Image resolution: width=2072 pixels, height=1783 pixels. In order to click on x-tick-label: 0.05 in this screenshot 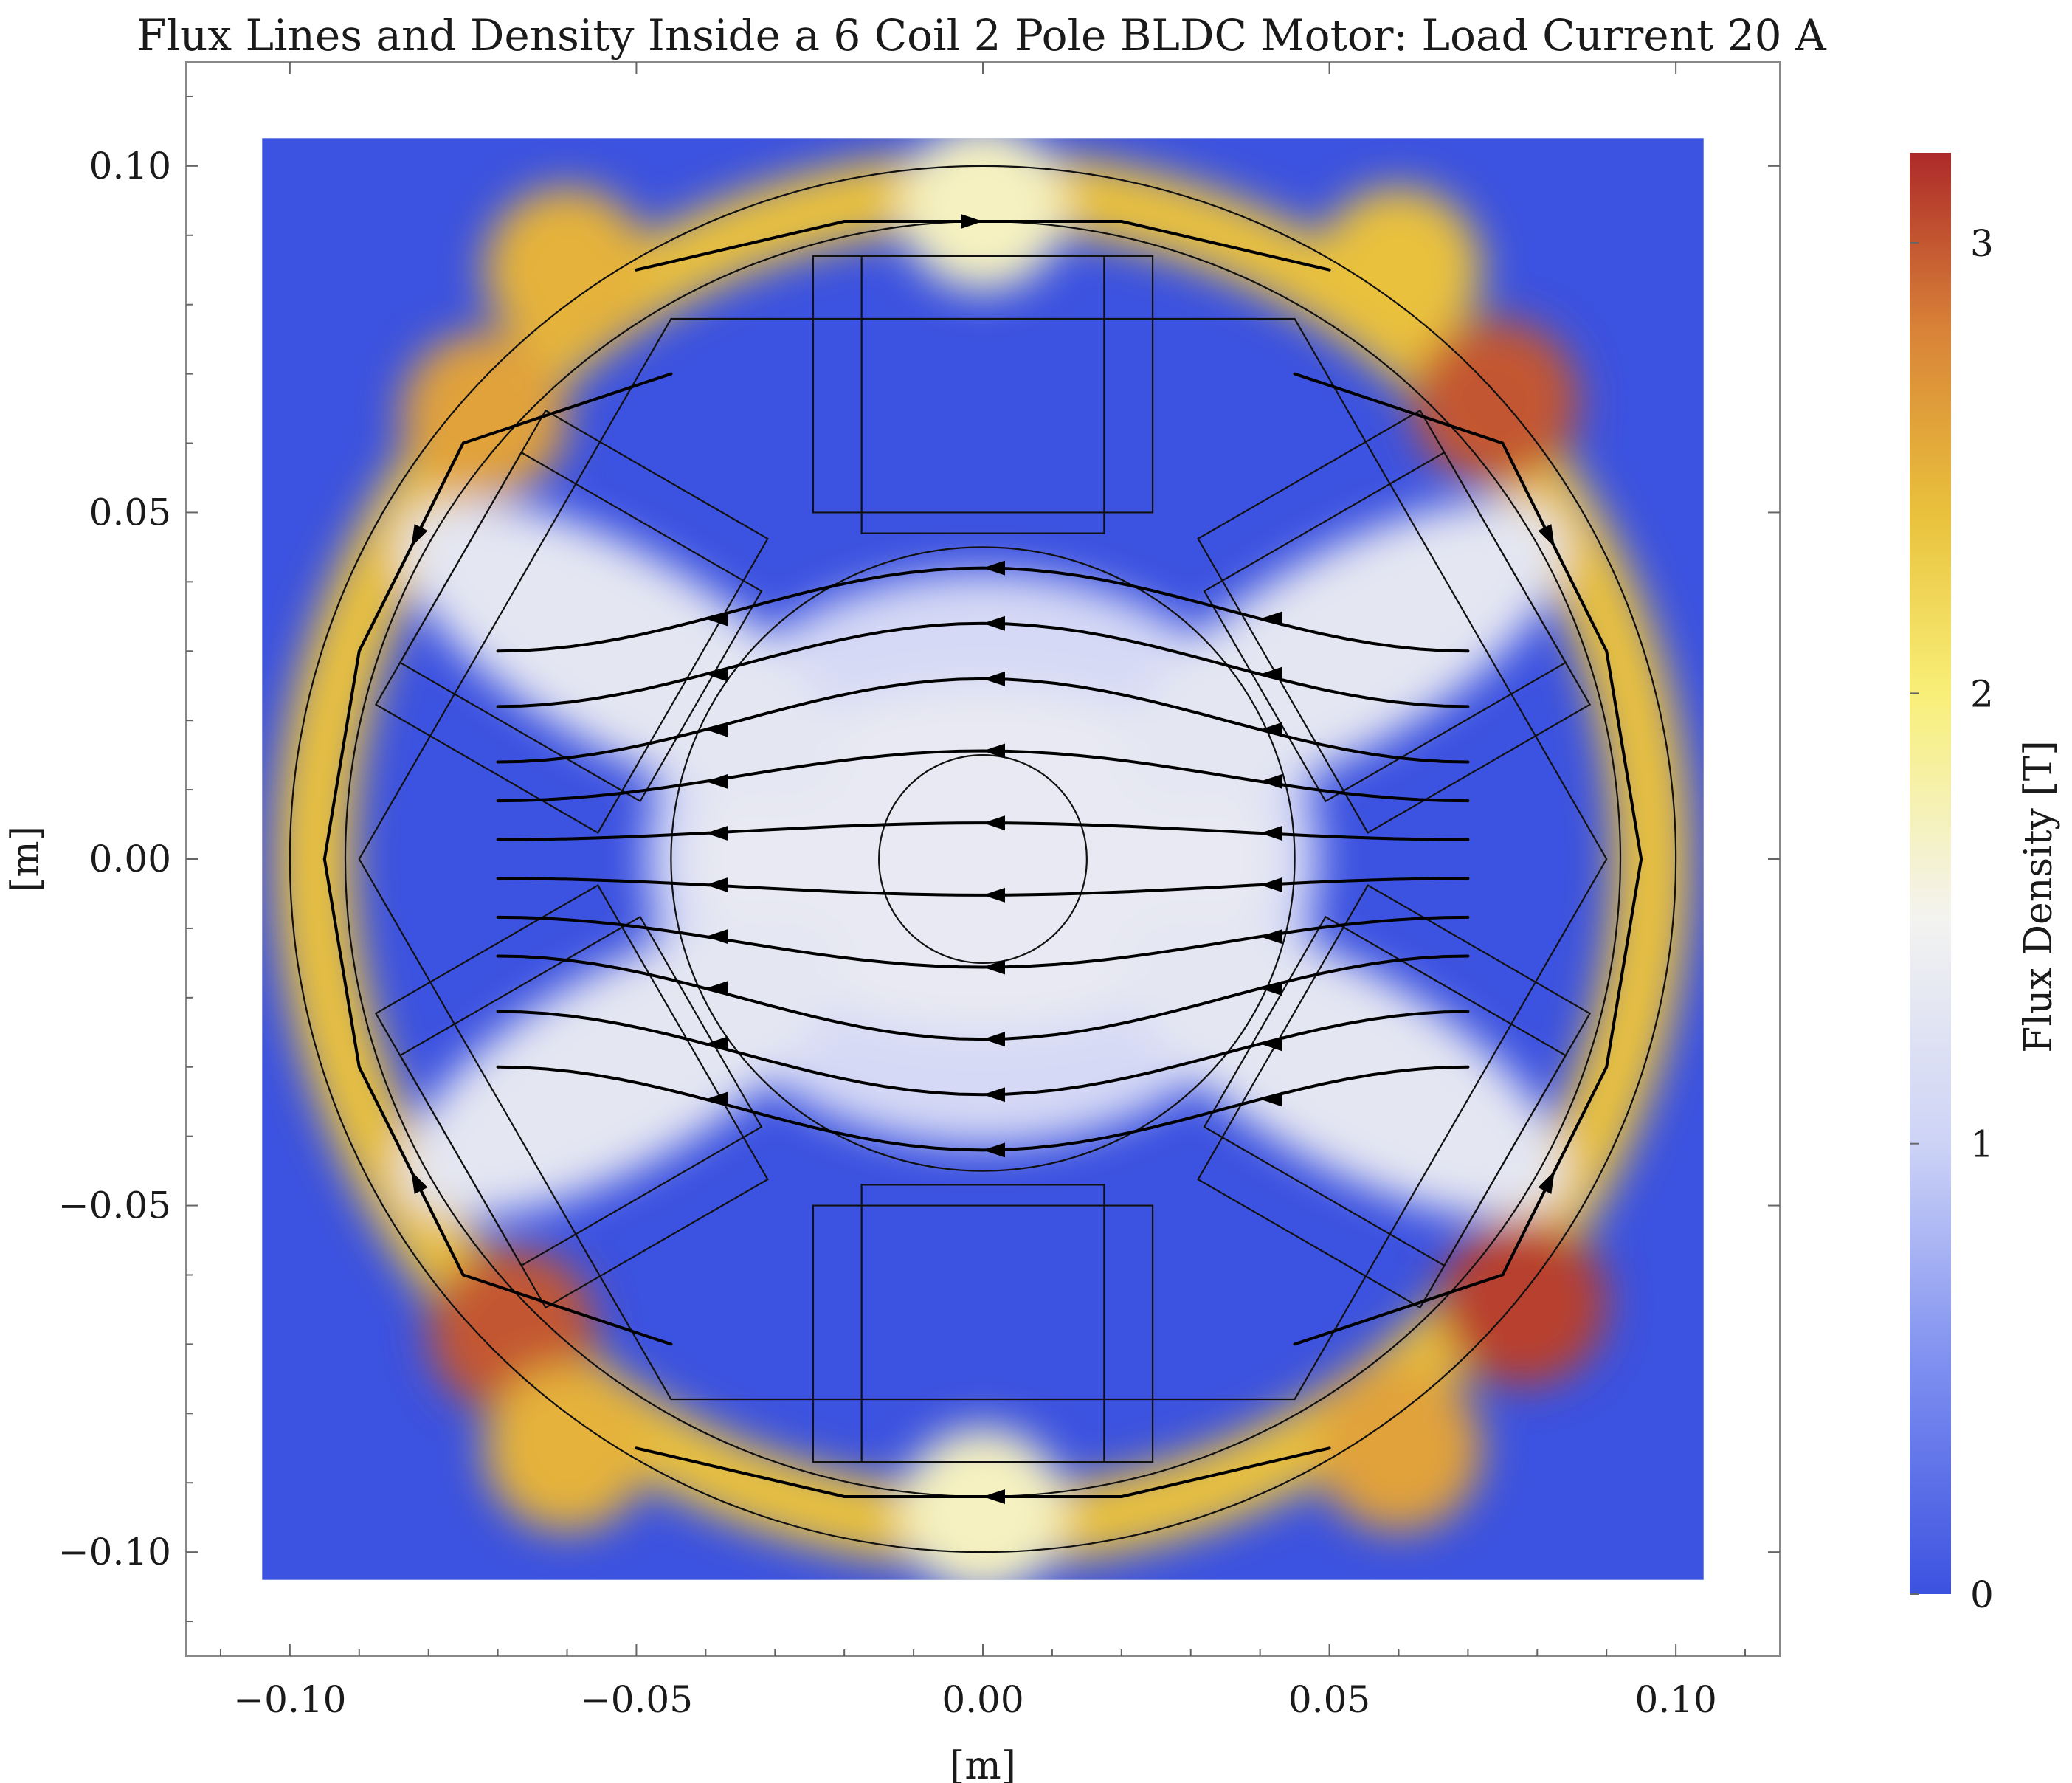, I will do `click(1329, 1699)`.